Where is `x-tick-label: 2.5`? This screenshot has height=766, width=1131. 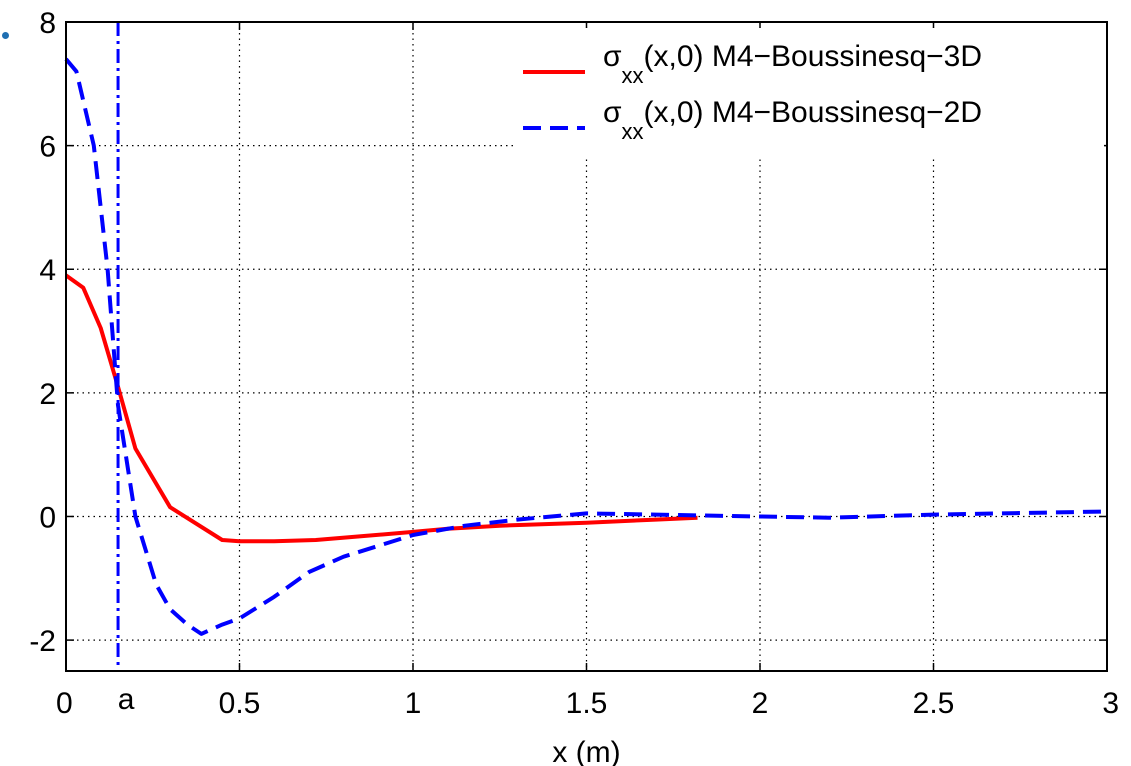
x-tick-label: 2.5 is located at coordinates (934, 703).